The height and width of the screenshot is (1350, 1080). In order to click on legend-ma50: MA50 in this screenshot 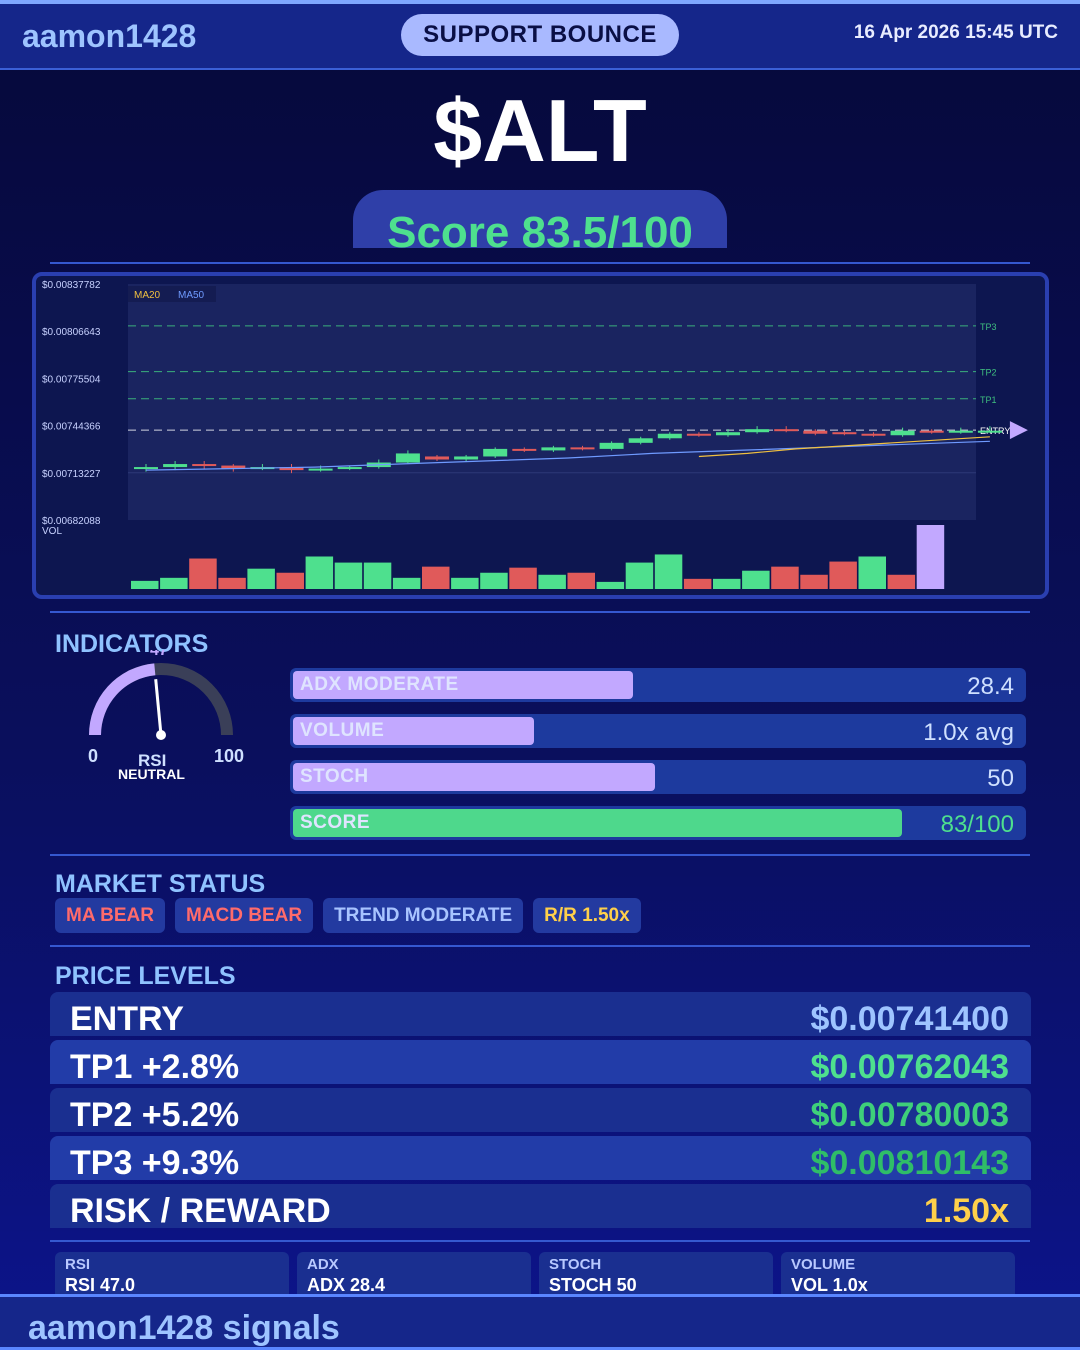, I will do `click(191, 295)`.